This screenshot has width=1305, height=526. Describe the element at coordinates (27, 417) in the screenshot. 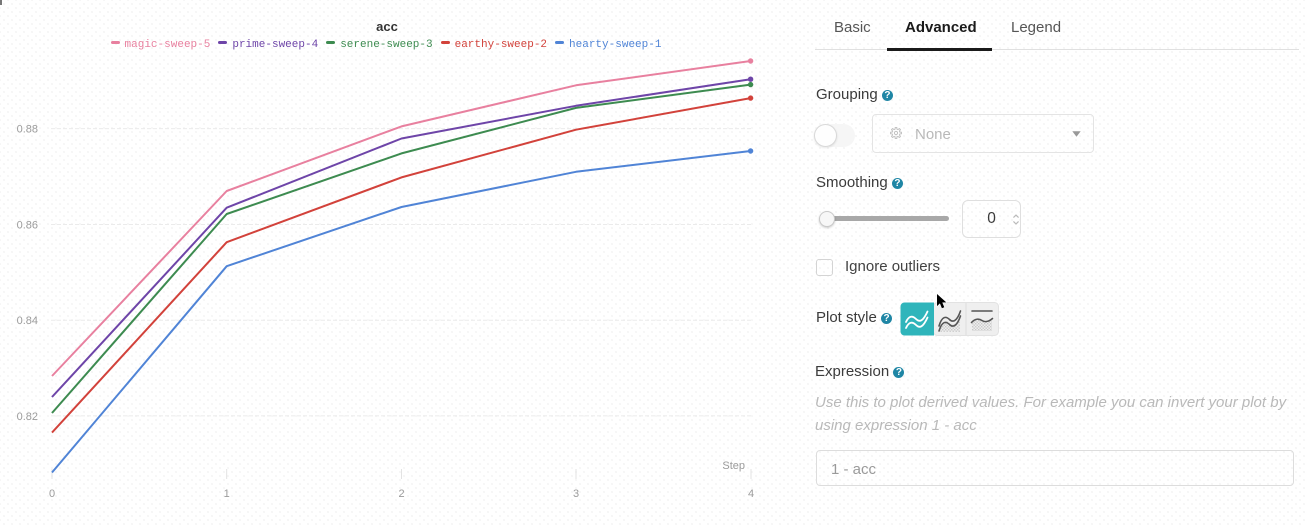

I see `svg-text: 0.82` at that location.